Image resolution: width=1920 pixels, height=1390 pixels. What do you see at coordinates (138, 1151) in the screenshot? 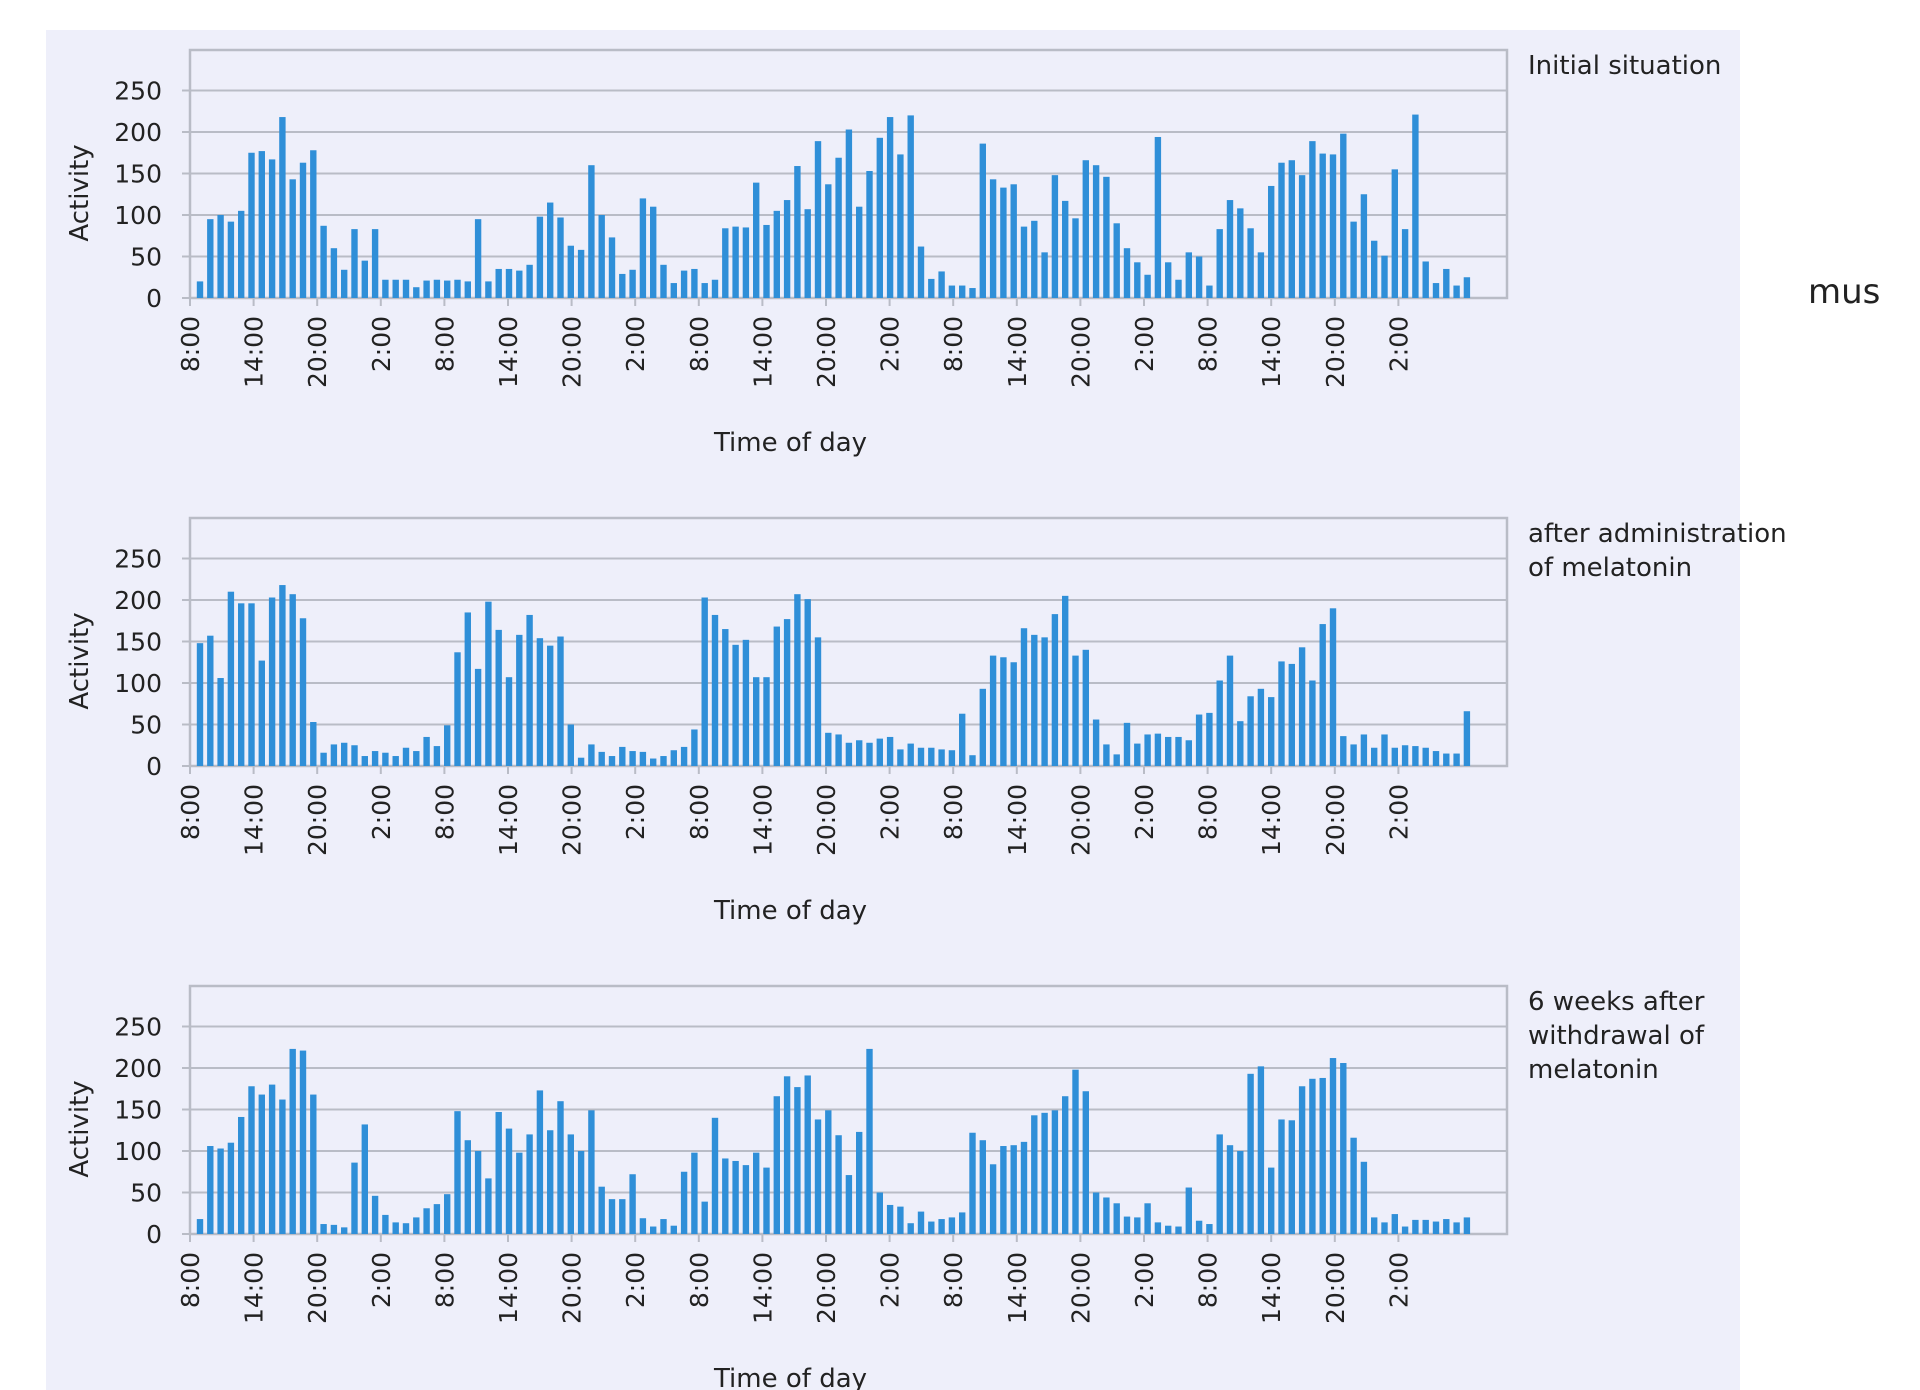
I see `y-tick-label: 100` at bounding box center [138, 1151].